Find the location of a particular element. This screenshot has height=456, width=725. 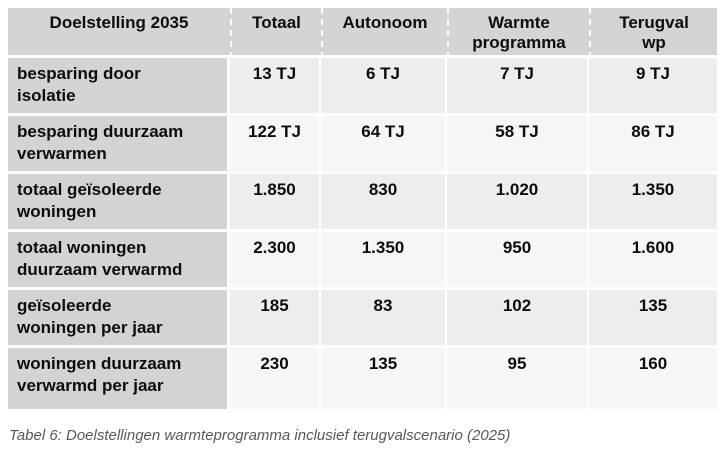

value-cell: 1.850 is located at coordinates (275, 203).